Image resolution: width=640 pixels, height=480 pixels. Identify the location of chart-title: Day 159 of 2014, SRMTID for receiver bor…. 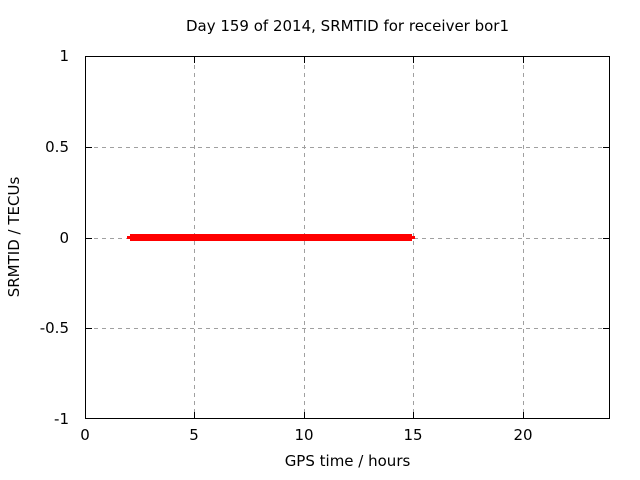
(347, 26).